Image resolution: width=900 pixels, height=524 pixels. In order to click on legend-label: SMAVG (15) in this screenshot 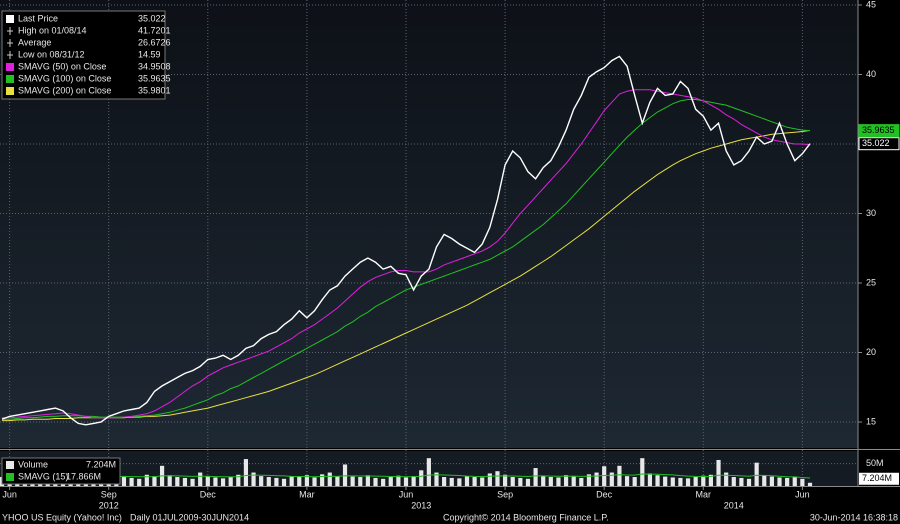, I will do `click(43, 476)`.